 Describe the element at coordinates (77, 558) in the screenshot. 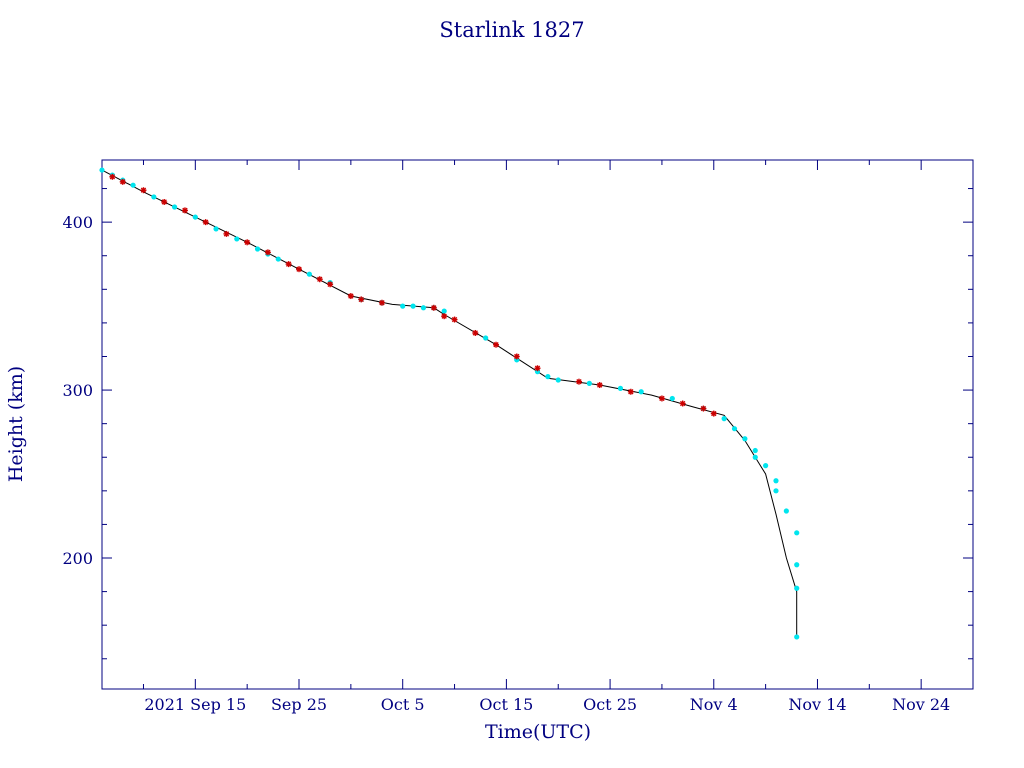

I see `y-tick-label: 200` at that location.